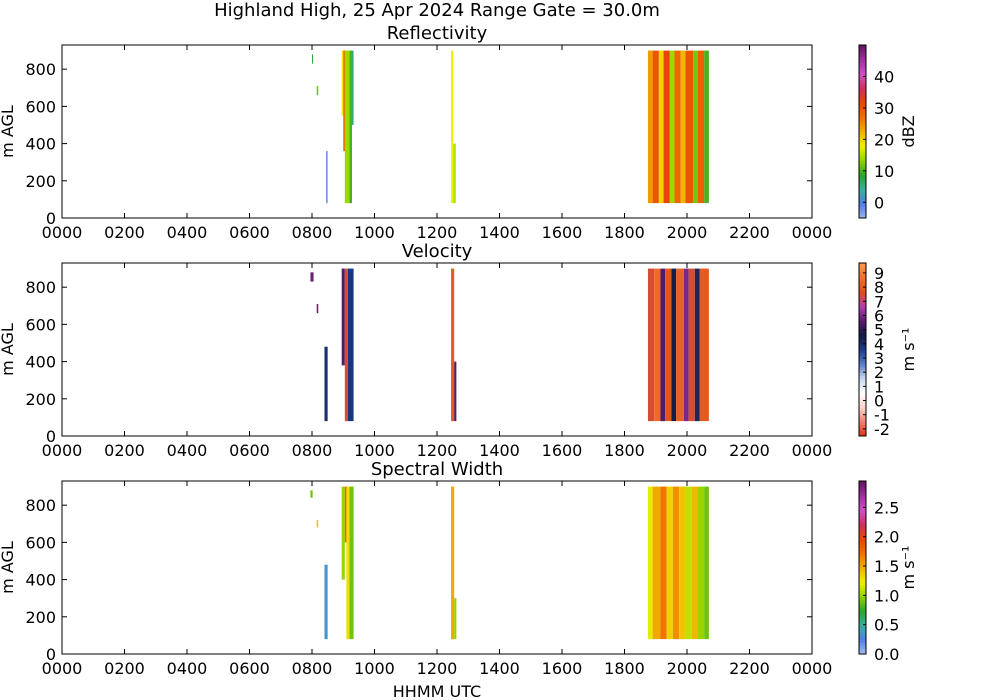 The image size is (1000, 700). Describe the element at coordinates (8, 131) in the screenshot. I see `y-axis-label: m AGL` at that location.